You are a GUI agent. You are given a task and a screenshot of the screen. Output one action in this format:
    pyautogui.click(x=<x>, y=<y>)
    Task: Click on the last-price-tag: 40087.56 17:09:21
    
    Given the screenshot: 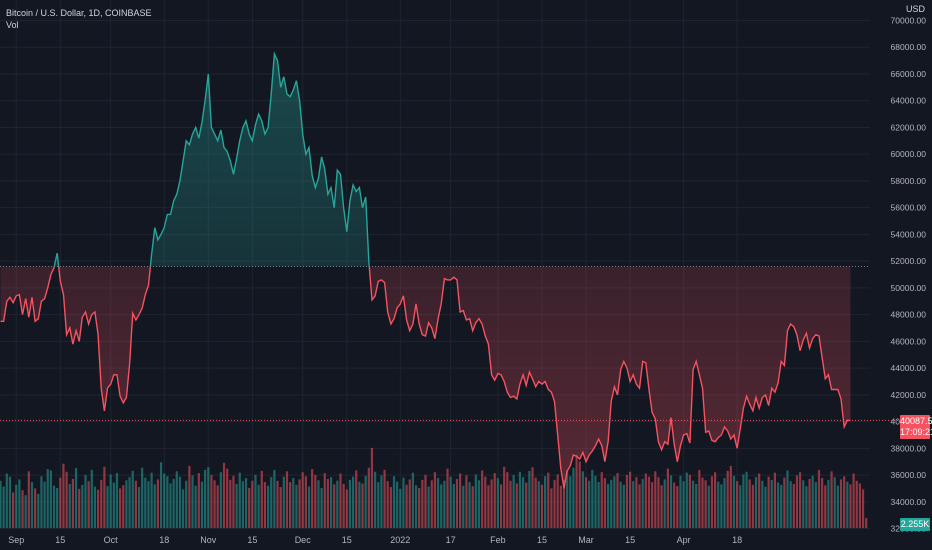 What is the action you would take?
    pyautogui.click(x=916, y=427)
    